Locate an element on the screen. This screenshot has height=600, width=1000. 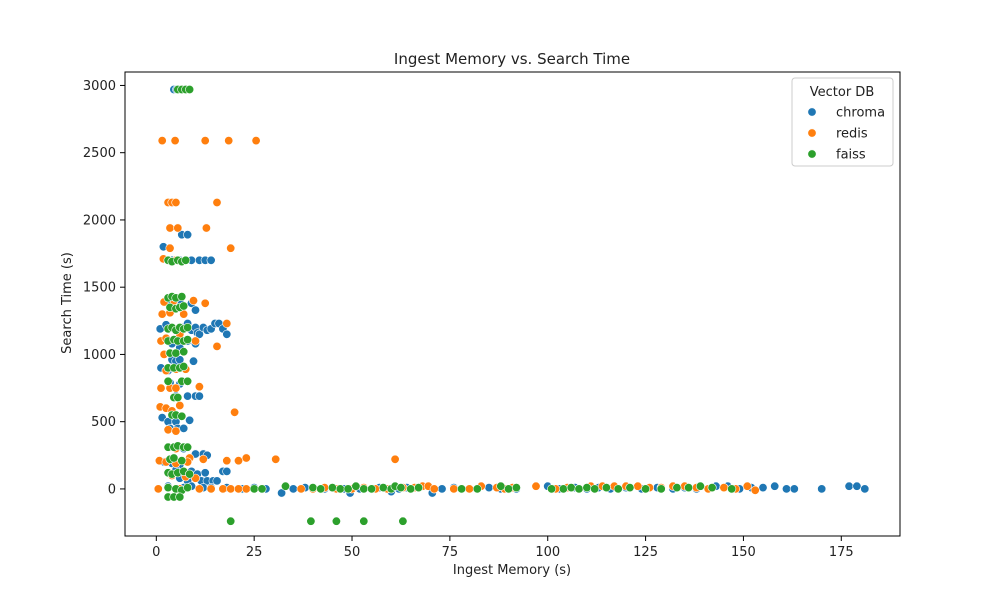
x-tick-label: 175 is located at coordinates (841, 552).